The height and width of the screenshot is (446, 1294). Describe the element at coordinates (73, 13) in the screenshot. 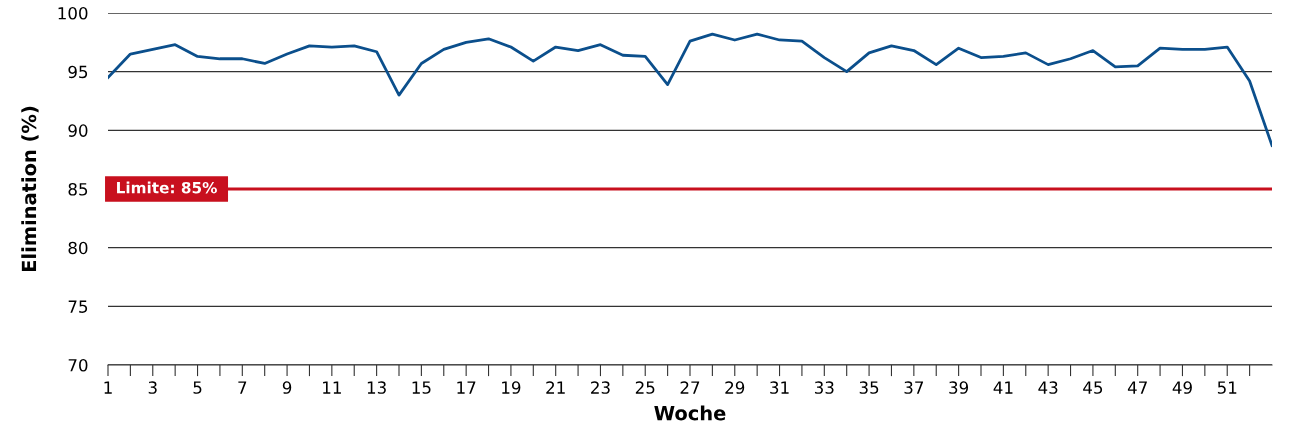

I see `y-tick-label: 100` at that location.